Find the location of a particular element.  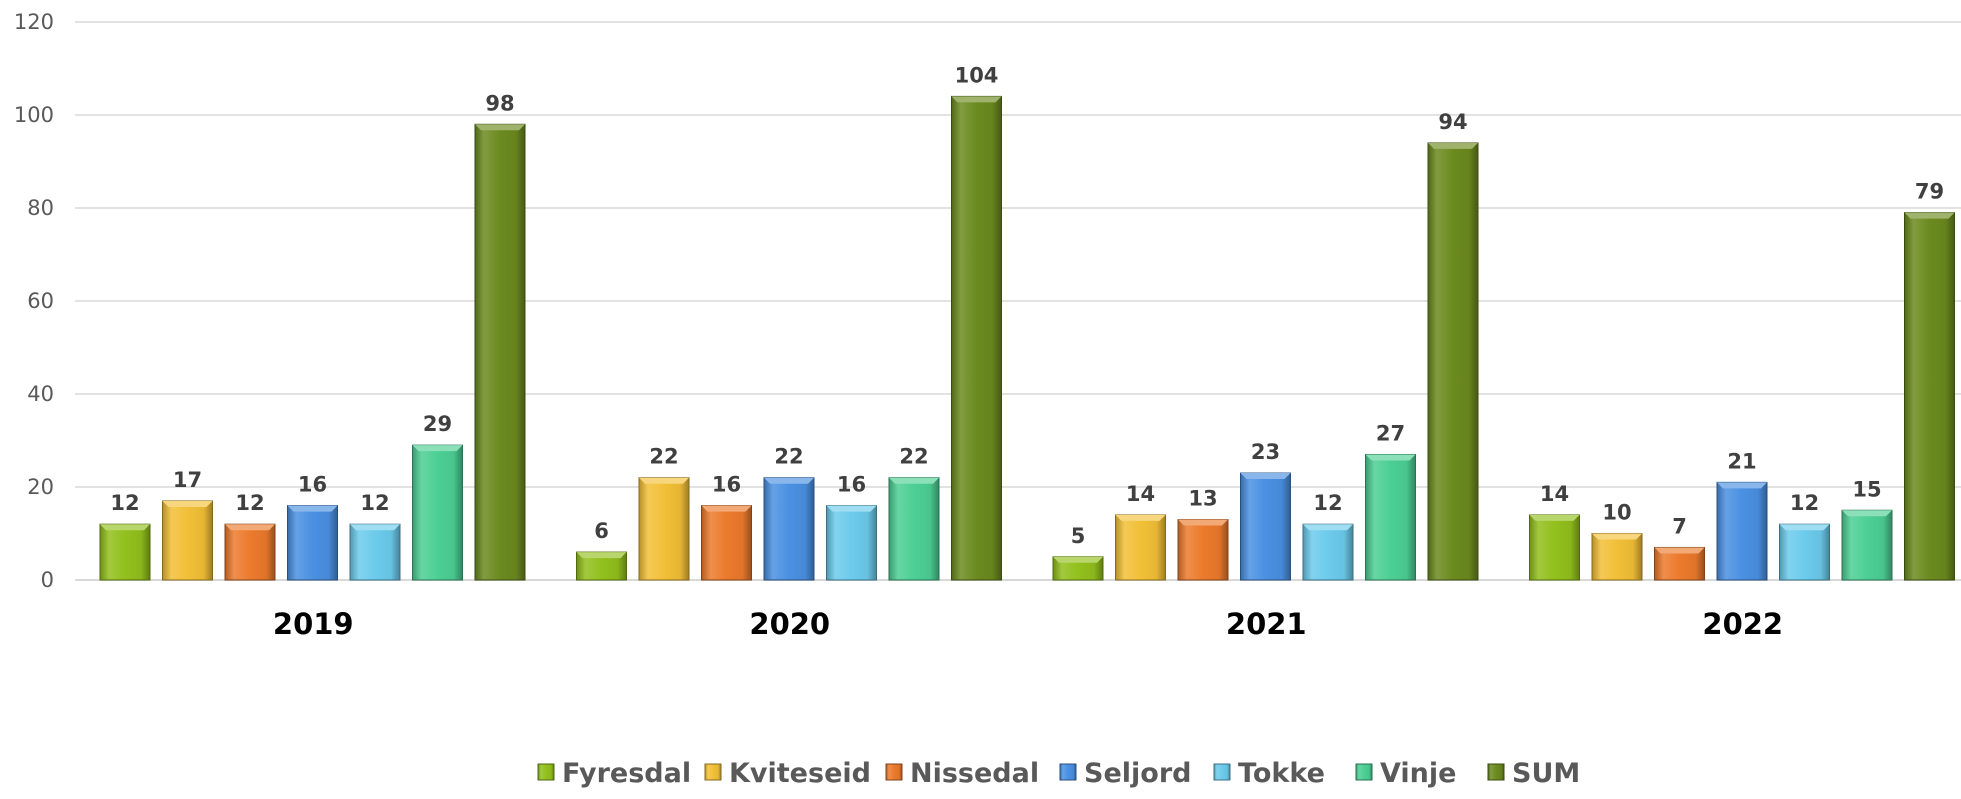

legend-label: Seljord is located at coordinates (1137, 773).